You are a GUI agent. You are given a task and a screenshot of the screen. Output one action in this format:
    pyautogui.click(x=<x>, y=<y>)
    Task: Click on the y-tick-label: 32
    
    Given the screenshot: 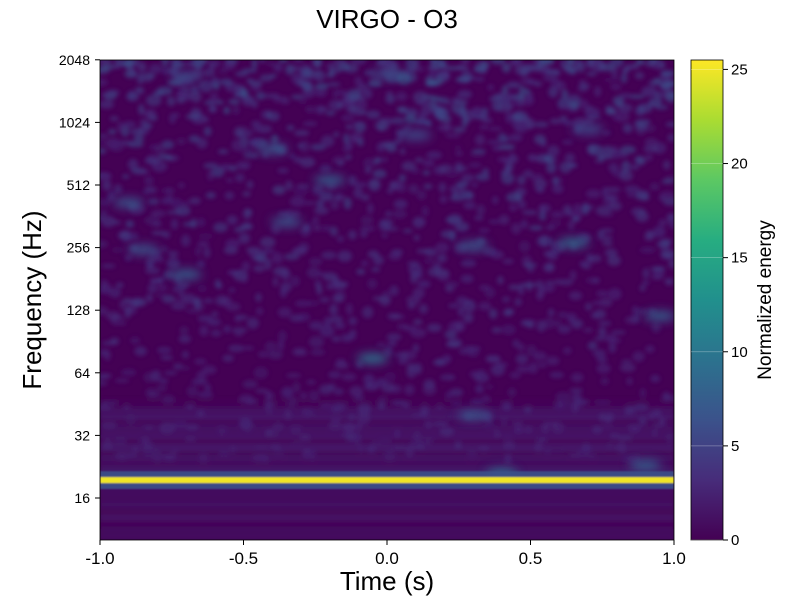 What is the action you would take?
    pyautogui.click(x=82, y=435)
    